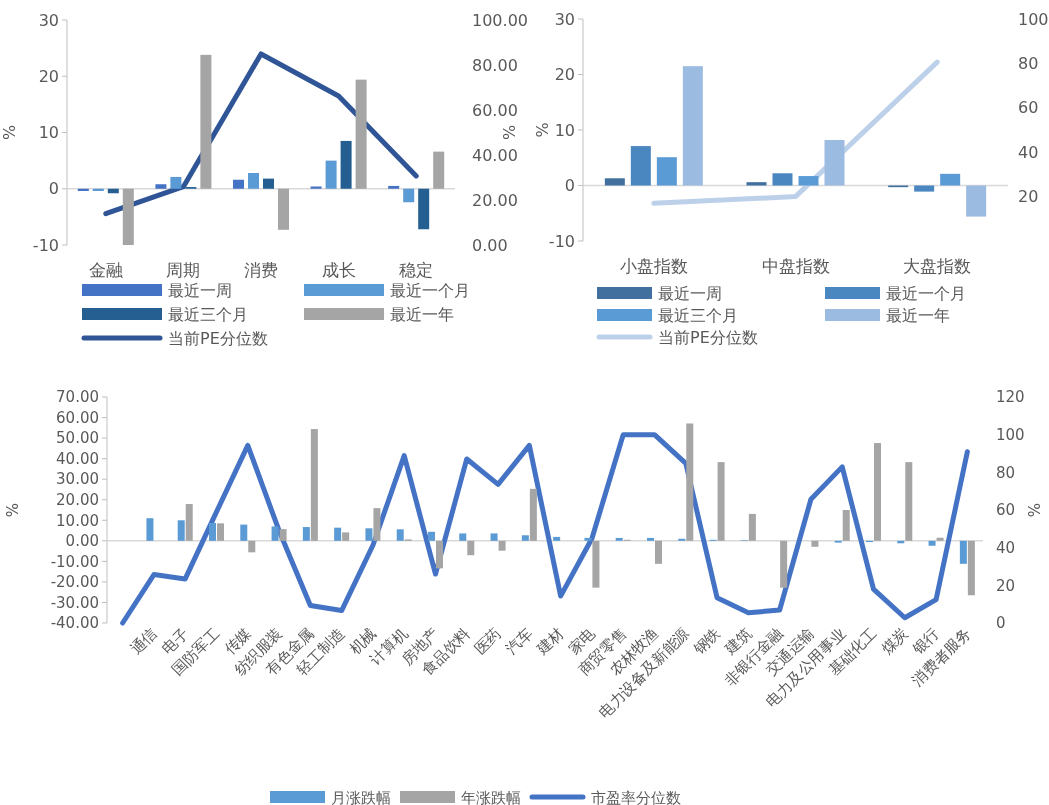 Image resolution: width=1049 pixels, height=805 pixels. Describe the element at coordinates (183, 270) in the screenshot. I see `x-tick-label: 周期` at that location.